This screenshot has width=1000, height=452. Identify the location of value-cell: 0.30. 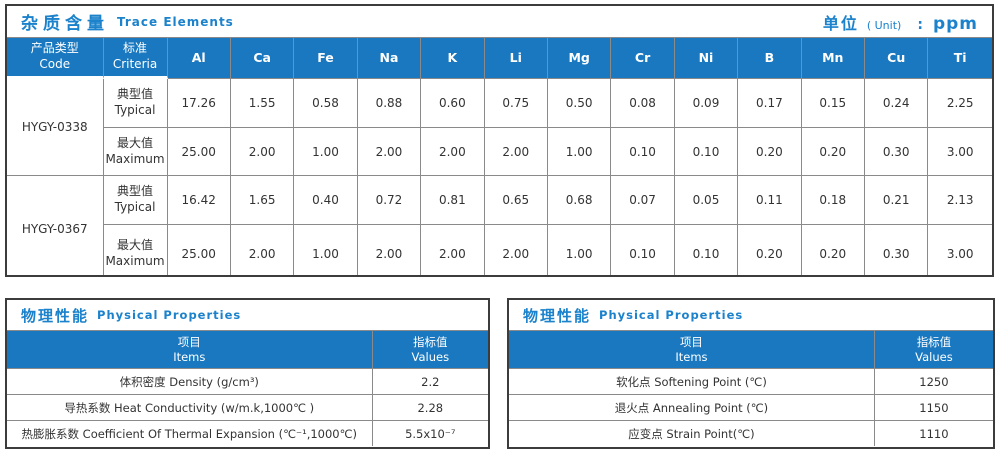
(896, 152).